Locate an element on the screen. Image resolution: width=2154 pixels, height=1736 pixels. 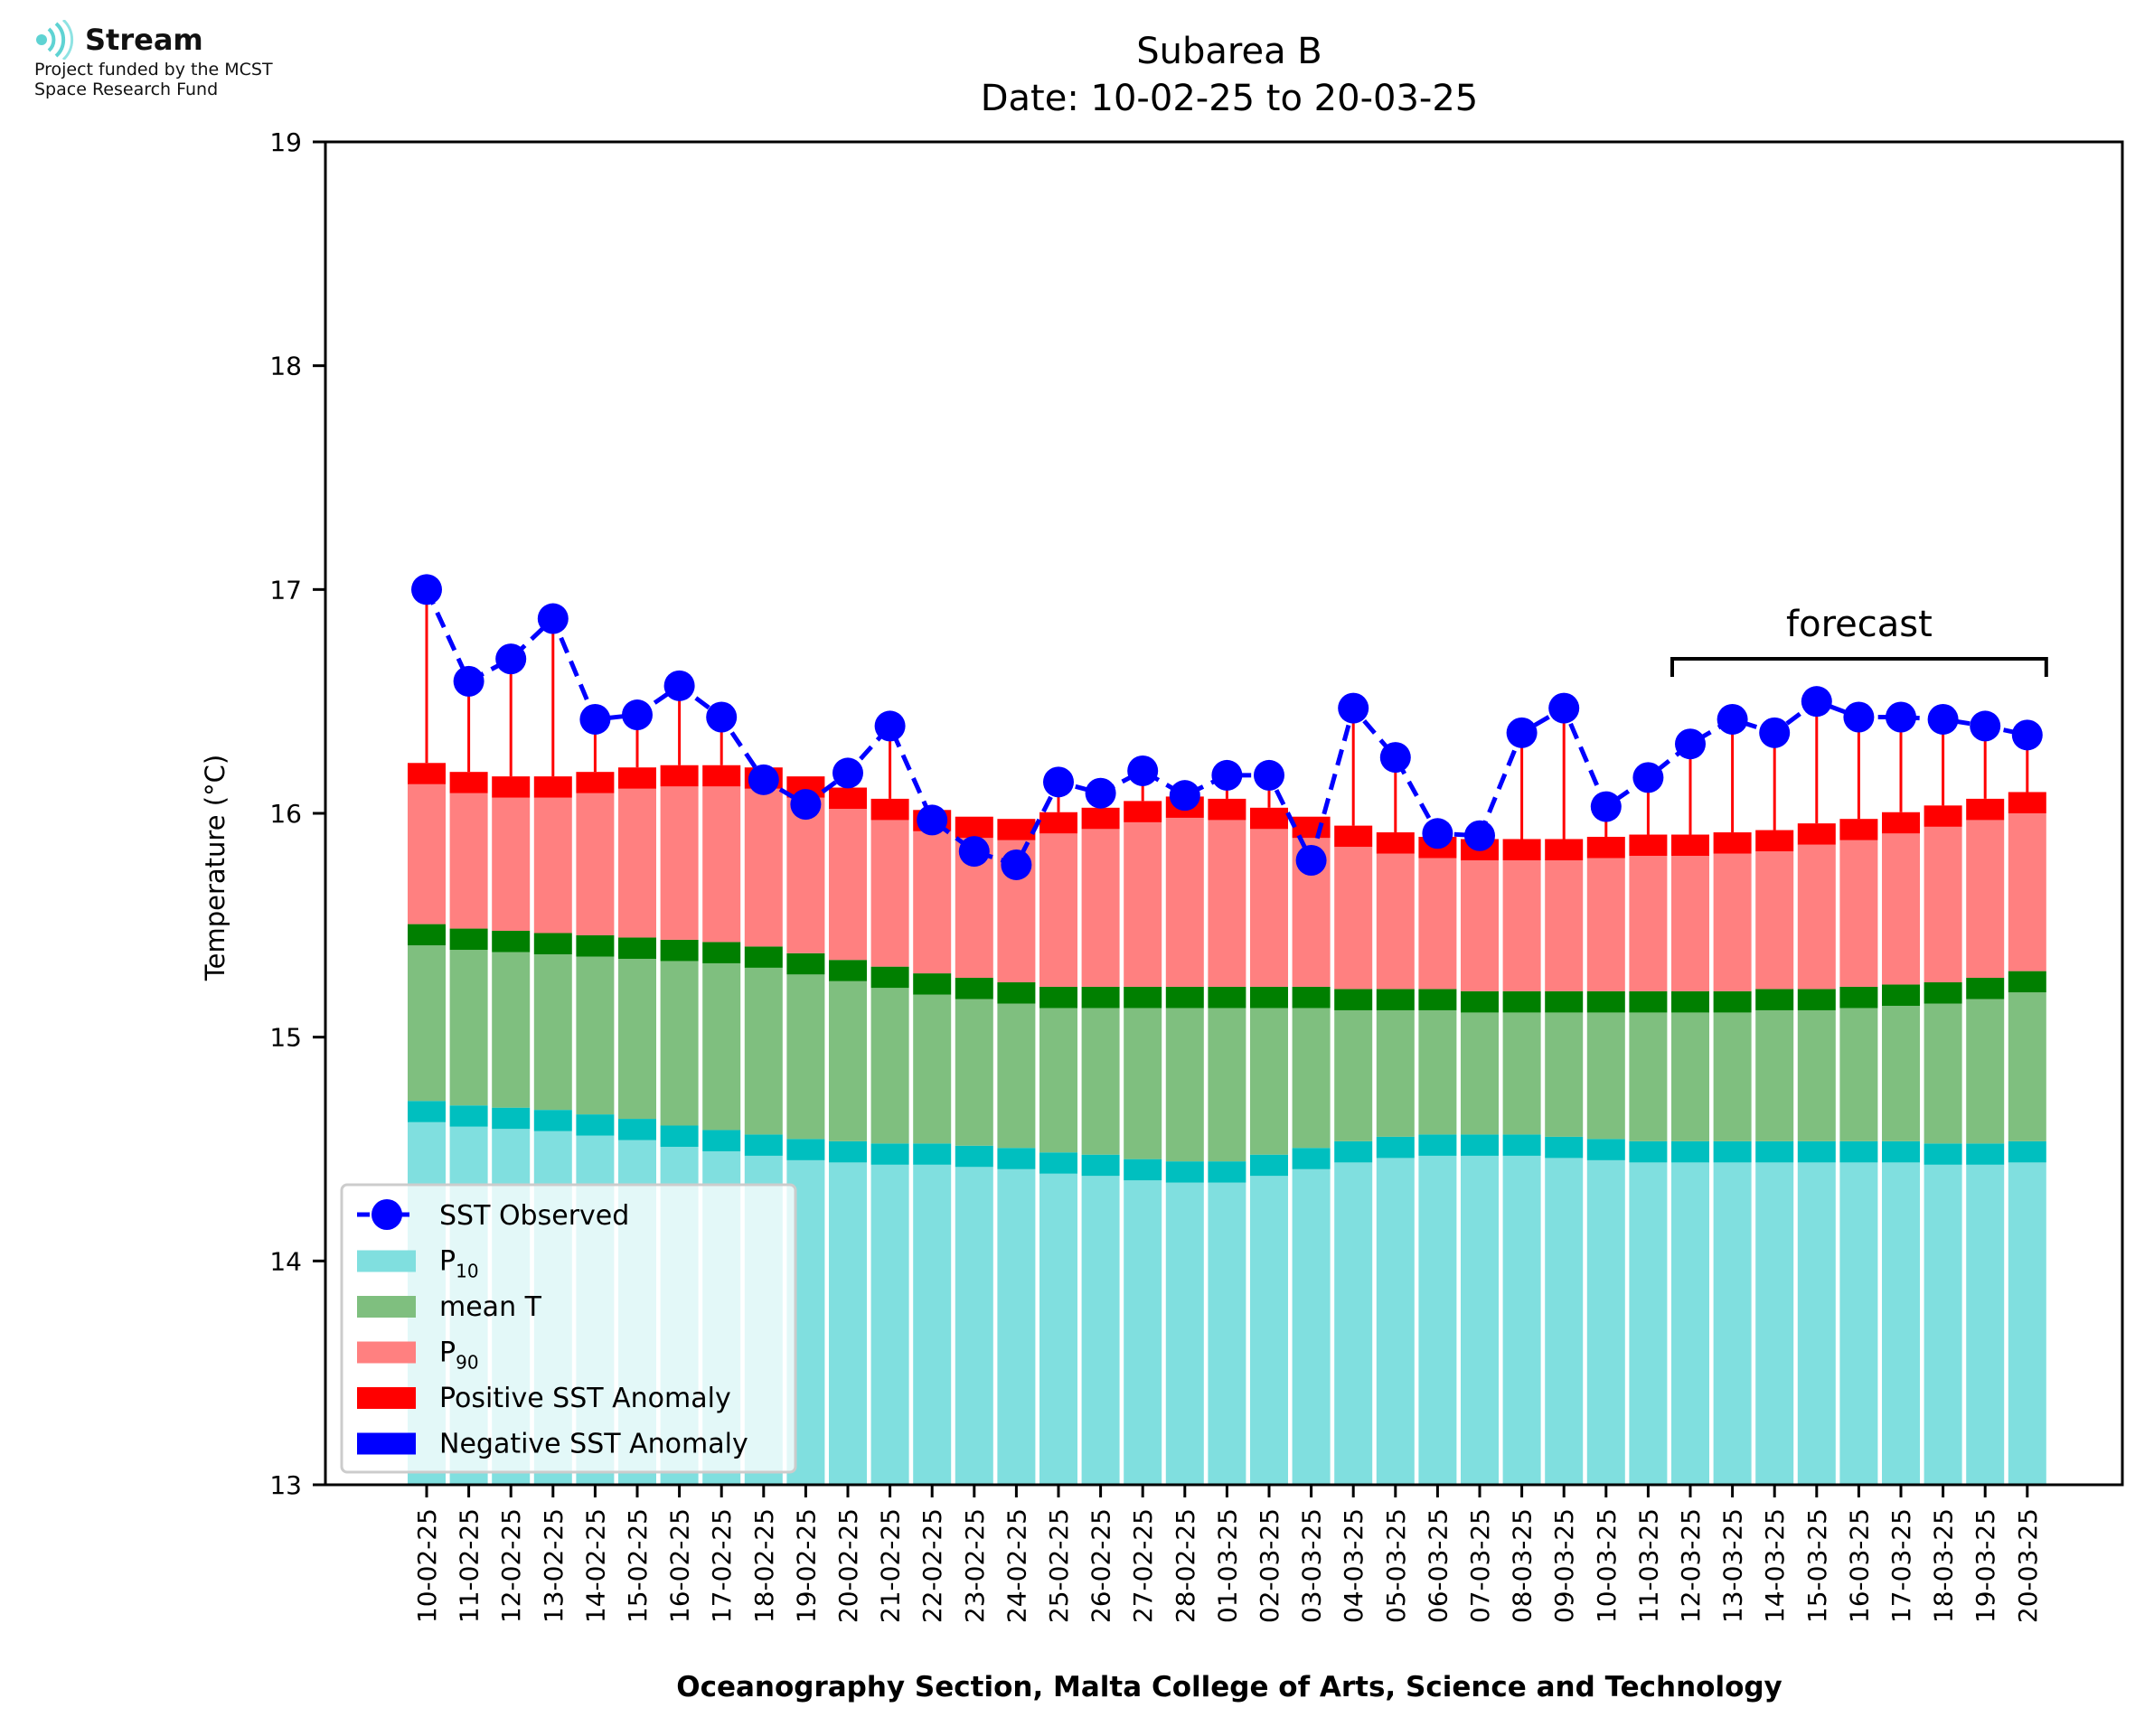
x-tick-label: 14-03-25 is located at coordinates (1775, 1566).